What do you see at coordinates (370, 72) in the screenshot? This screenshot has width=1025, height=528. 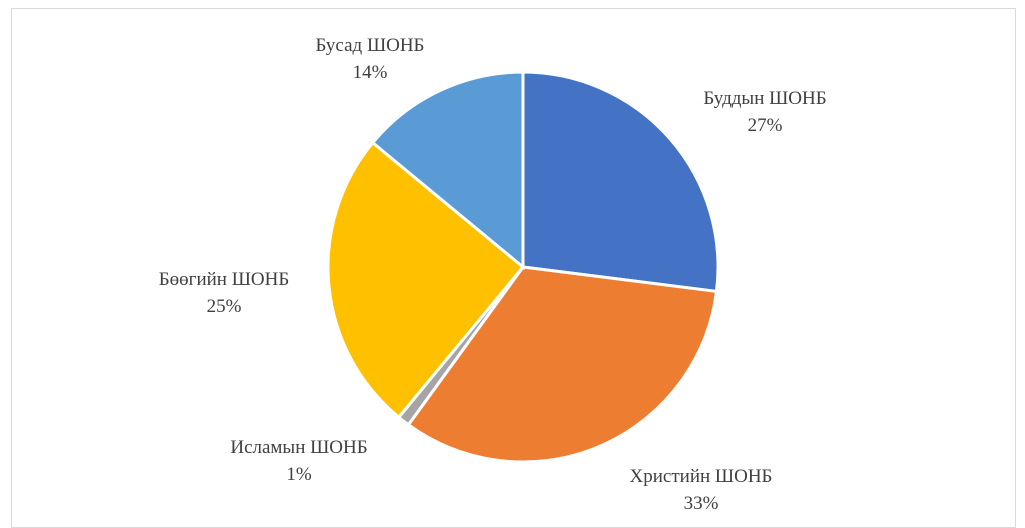 I see `data-label-value: 14%` at bounding box center [370, 72].